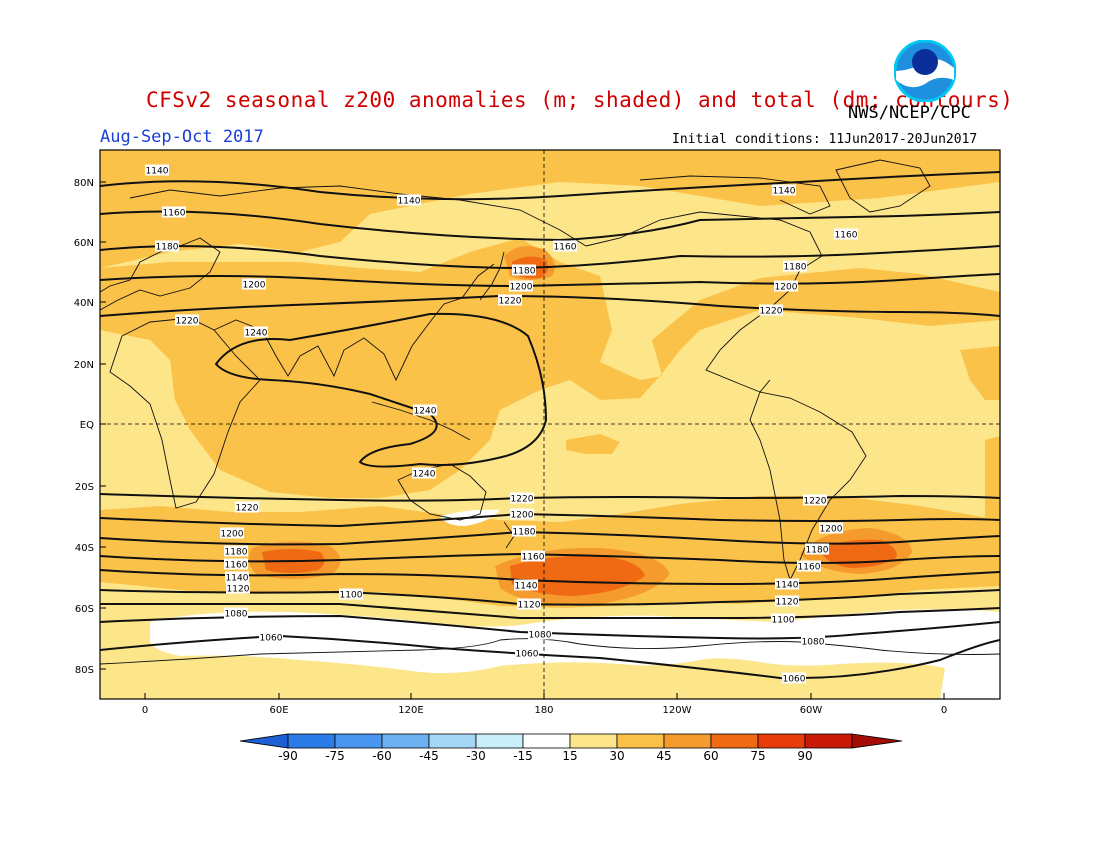  I want to click on contour-1140-s, so click(550, 577).